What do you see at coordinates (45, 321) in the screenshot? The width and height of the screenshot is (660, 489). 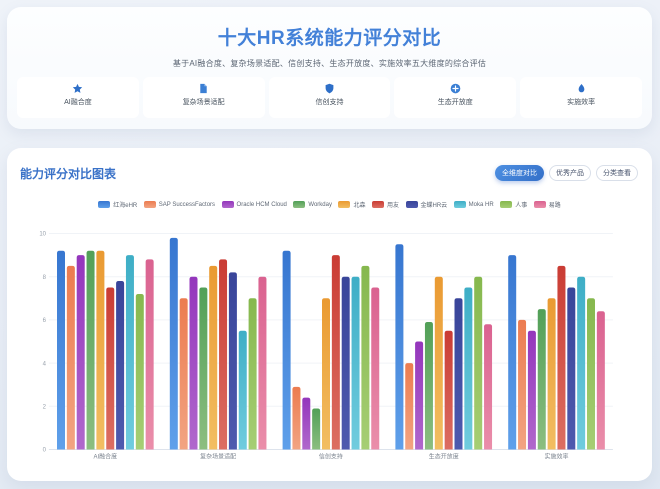 I see `svg-text: 6` at bounding box center [45, 321].